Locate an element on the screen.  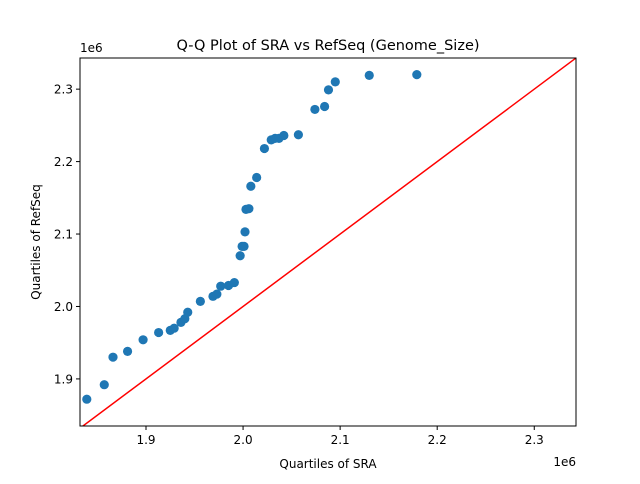
y-tick-label: 1.9 is located at coordinates (63, 379).